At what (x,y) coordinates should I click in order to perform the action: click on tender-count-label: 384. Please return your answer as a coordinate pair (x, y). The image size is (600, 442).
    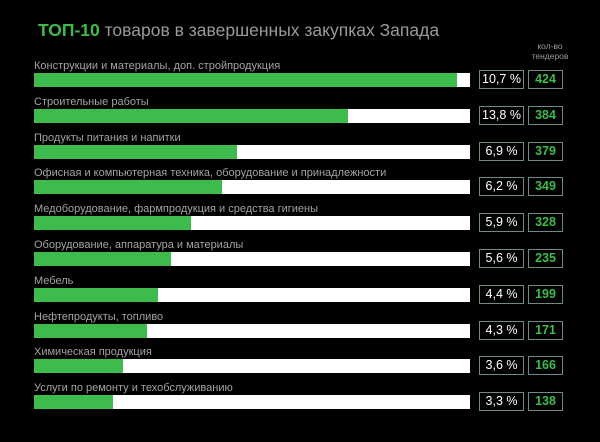
    Looking at the image, I should click on (545, 115).